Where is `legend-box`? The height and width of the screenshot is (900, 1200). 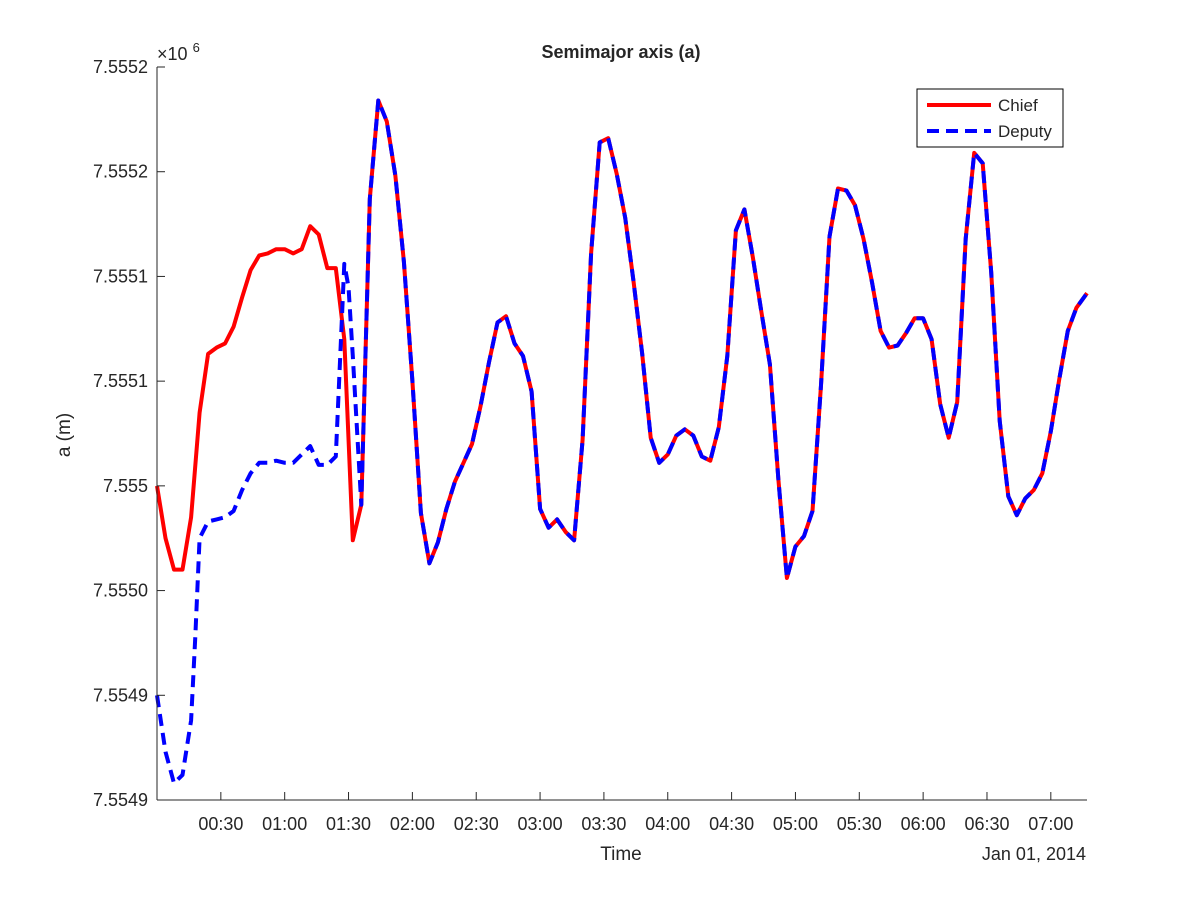
legend-box is located at coordinates (990, 118).